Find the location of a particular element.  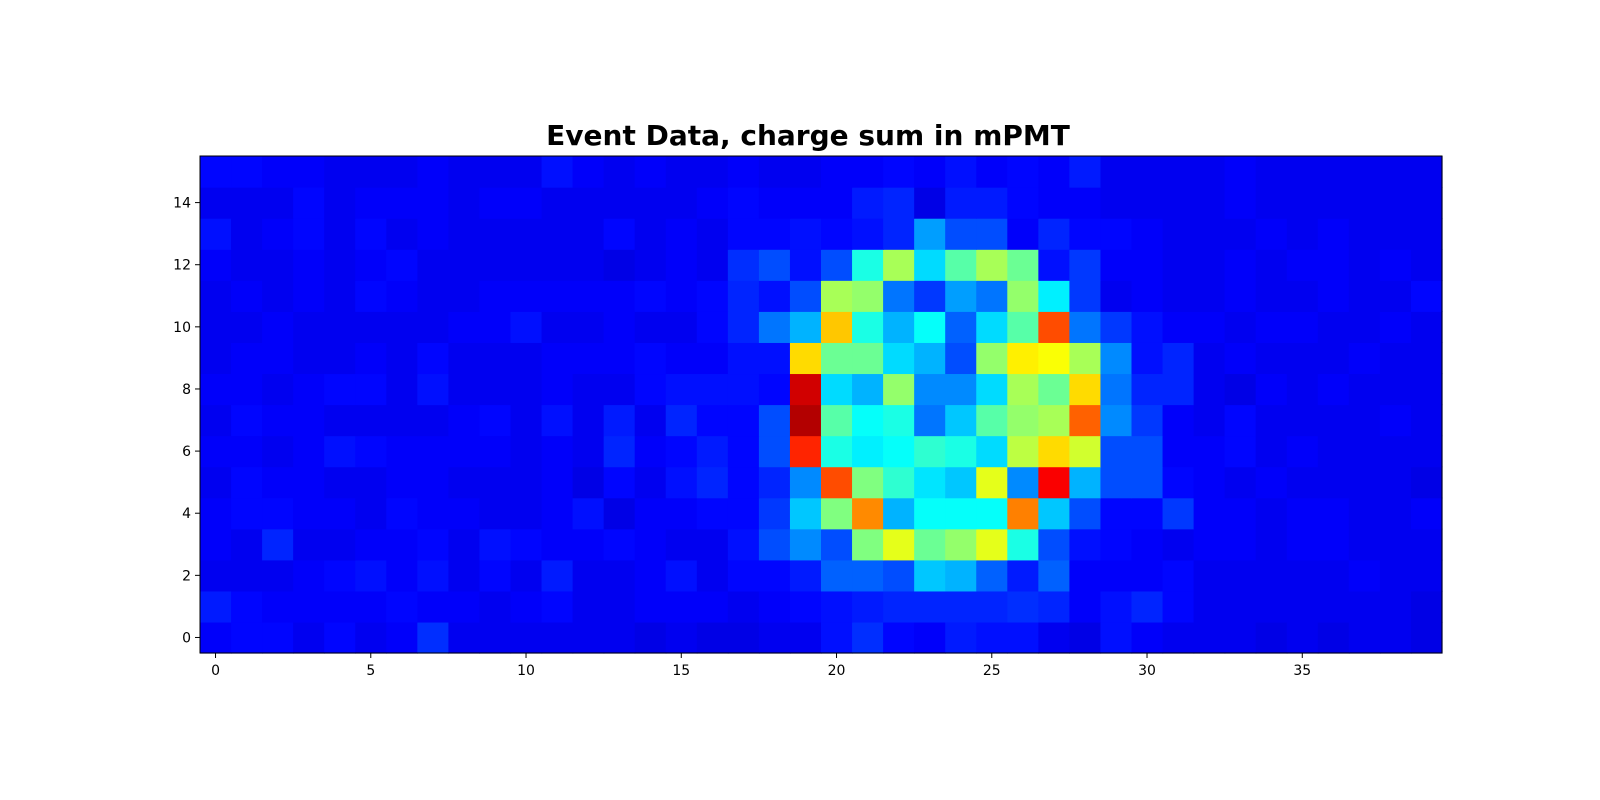

heatmap-cell-r1-c37 is located at coordinates (1364, 606).